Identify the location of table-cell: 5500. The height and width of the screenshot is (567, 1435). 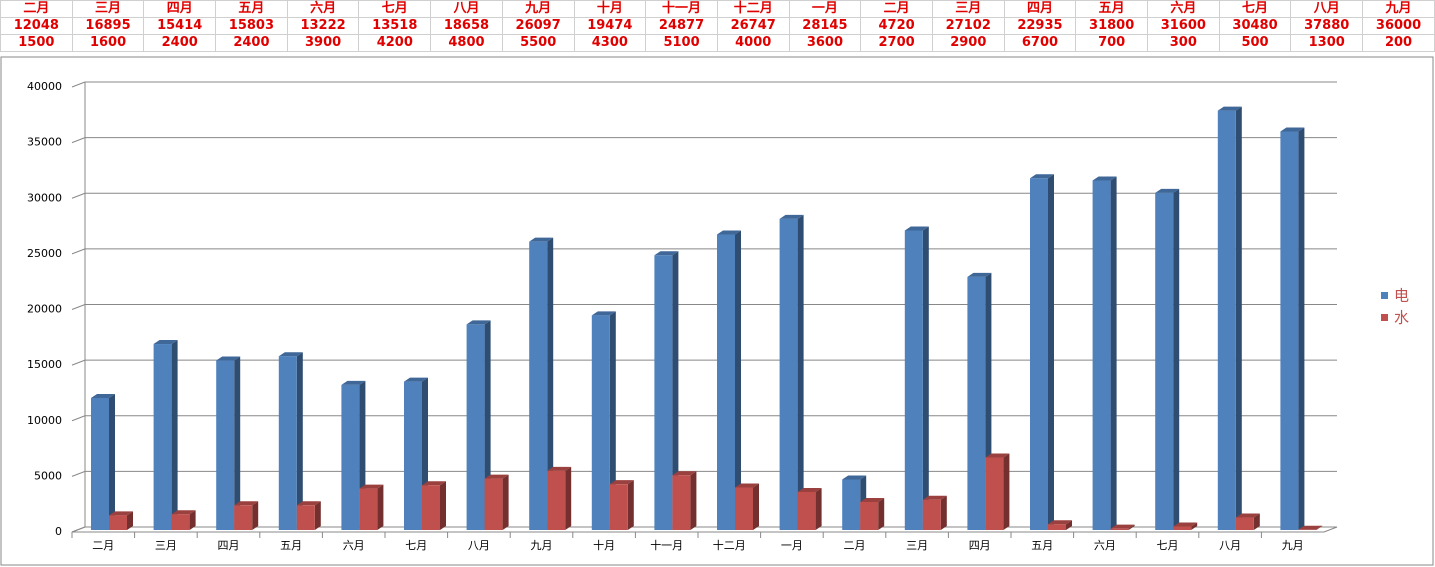
(538, 43).